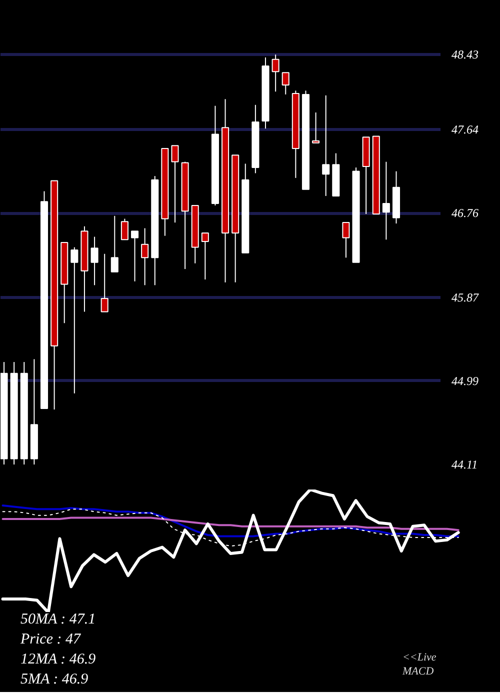  Describe the element at coordinates (465, 55) in the screenshot. I see `y-tick-label: 48.43` at that location.